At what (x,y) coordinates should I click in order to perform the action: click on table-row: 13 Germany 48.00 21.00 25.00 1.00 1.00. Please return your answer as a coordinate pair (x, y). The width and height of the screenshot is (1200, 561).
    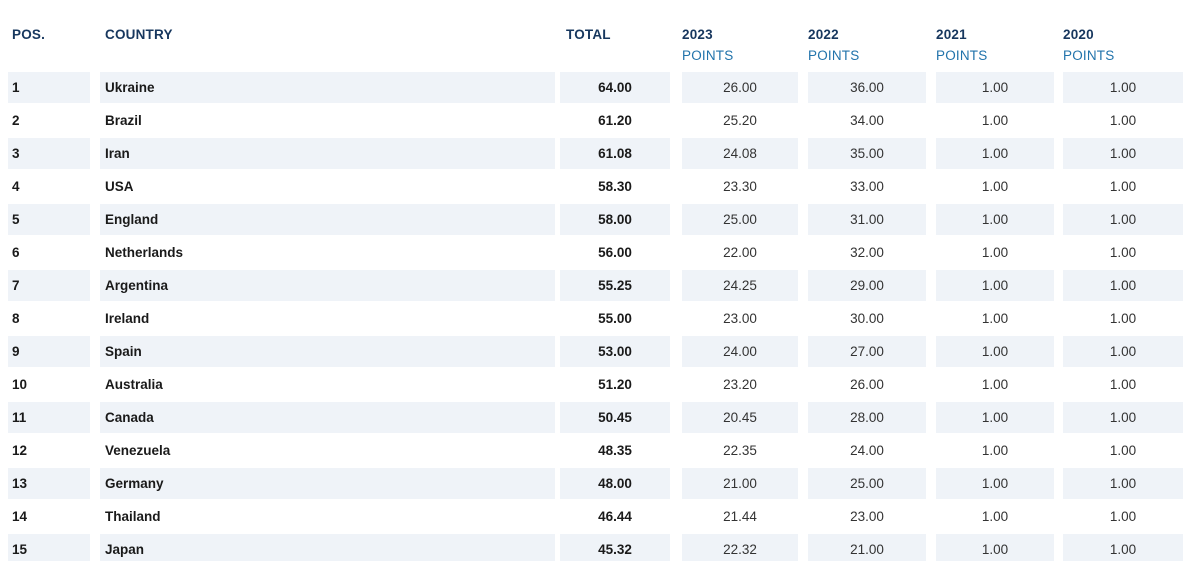
    Looking at the image, I should click on (600, 483).